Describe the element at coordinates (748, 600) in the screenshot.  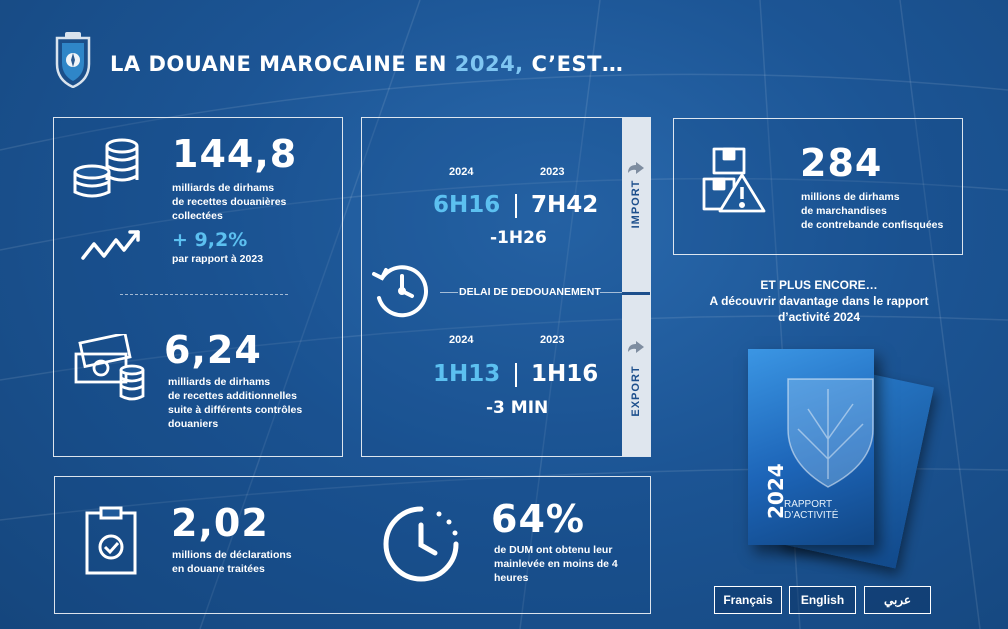
I see `language-button-french: Français` at that location.